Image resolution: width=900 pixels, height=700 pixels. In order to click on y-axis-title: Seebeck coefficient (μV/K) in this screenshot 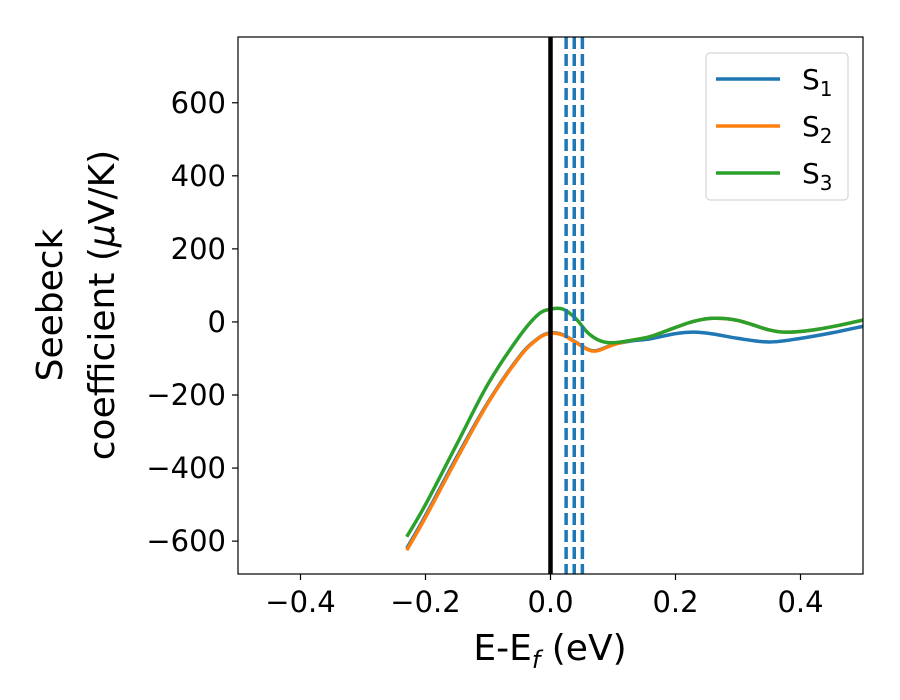, I will do `click(76, 305)`.